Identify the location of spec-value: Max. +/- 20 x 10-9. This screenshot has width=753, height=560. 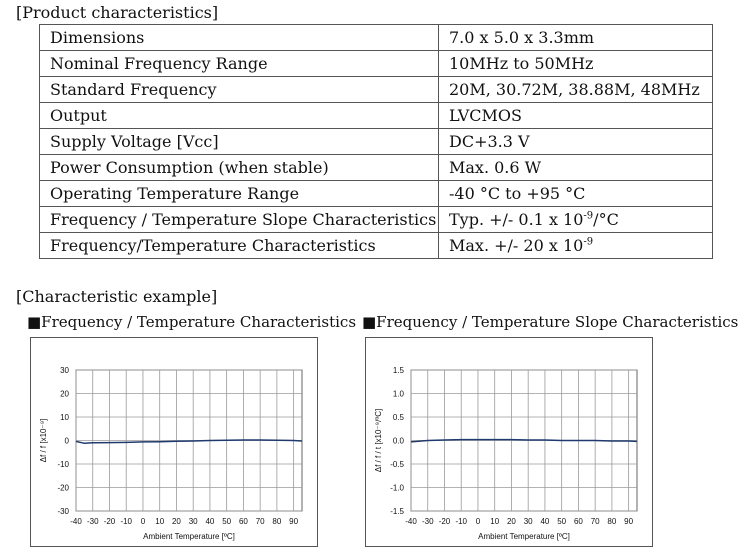
(575, 245).